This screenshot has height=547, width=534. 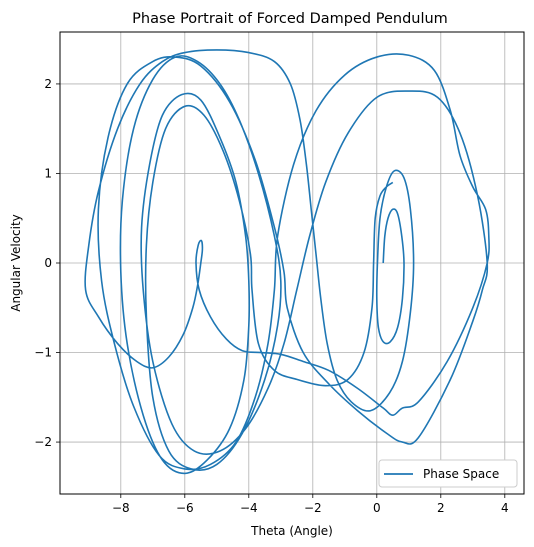 What do you see at coordinates (16, 263) in the screenshot?
I see `y-axis-label: Angular Velocity` at bounding box center [16, 263].